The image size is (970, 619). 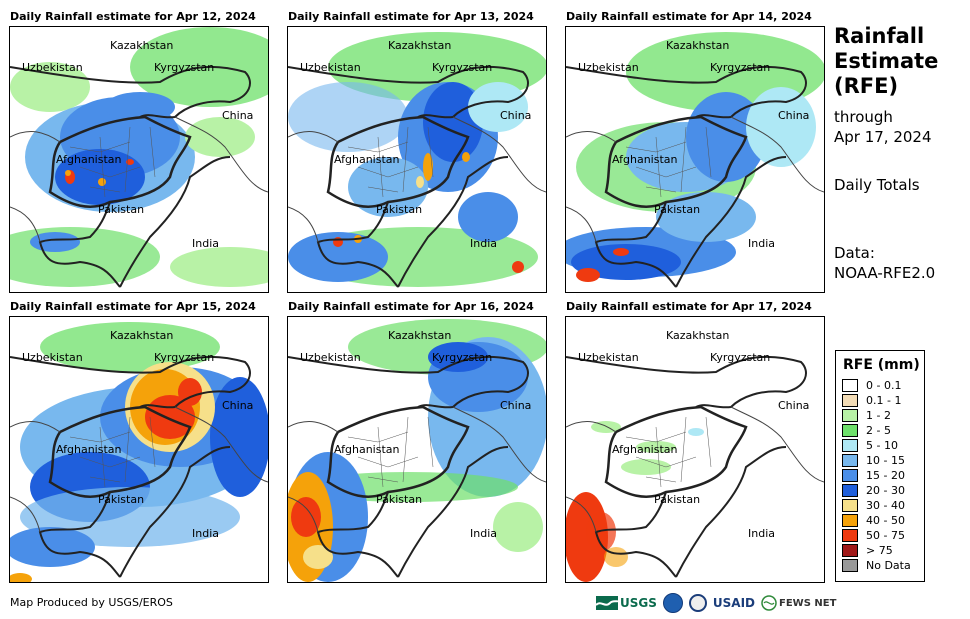 What do you see at coordinates (133, 306) in the screenshot?
I see `panel-title-apr15: Daily Rainfall estimate for Apr 15, 2024` at bounding box center [133, 306].